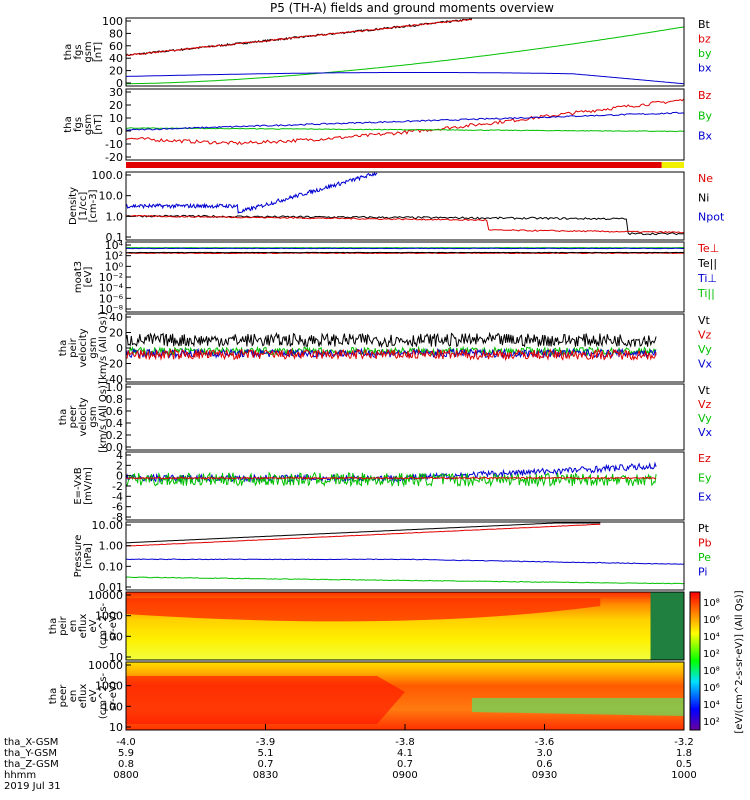  What do you see at coordinates (116, 333) in the screenshot?
I see `y-tick-label: 20` at bounding box center [116, 333].